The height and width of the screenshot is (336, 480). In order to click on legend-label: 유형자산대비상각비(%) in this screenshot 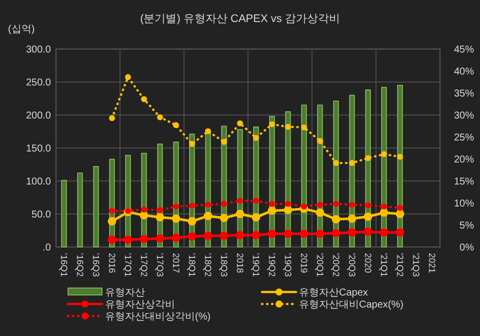, I will do `click(158, 317)`.